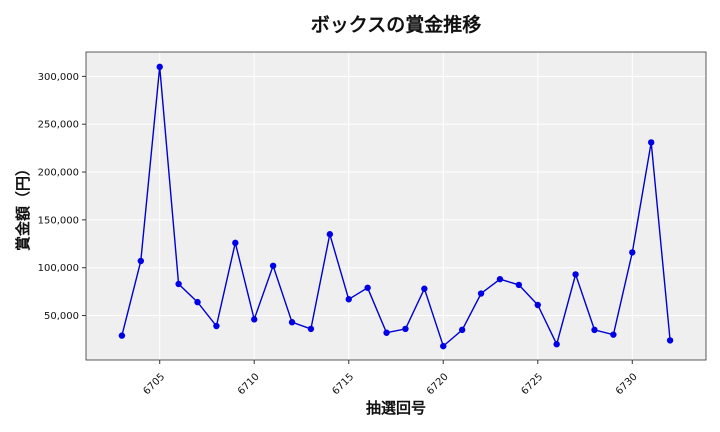  What do you see at coordinates (58, 220) in the screenshot?
I see `y-tick-label: 150,000` at bounding box center [58, 220].